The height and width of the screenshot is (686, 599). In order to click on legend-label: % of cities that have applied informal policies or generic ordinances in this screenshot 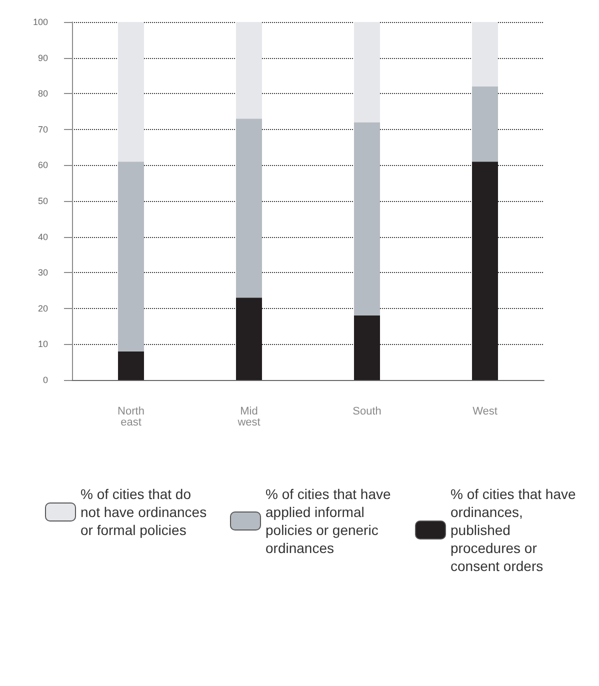, I will do `click(330, 521)`.